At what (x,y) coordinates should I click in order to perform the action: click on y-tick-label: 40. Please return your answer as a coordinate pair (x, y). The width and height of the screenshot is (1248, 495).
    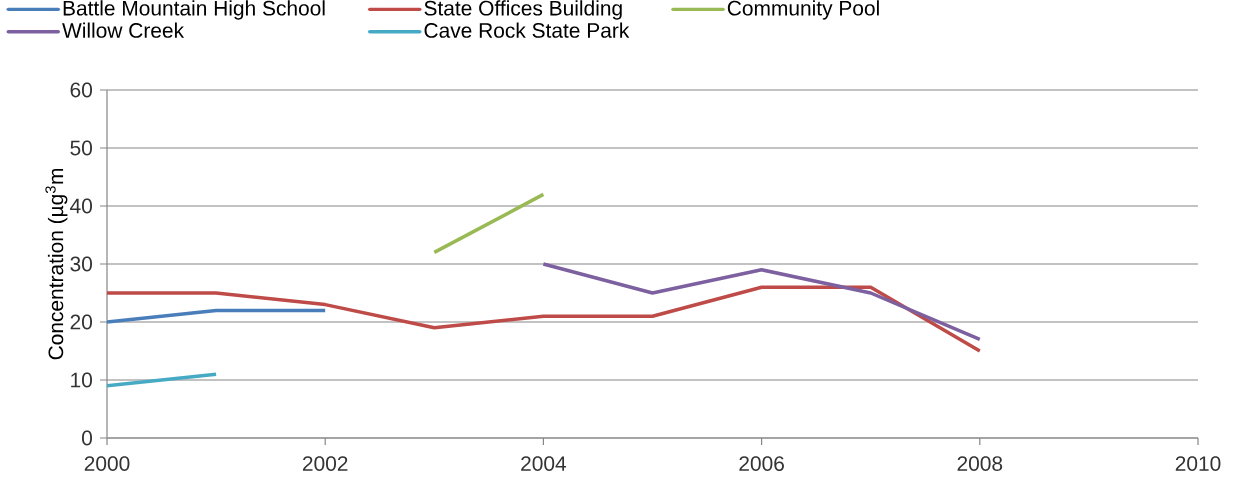
    Looking at the image, I should click on (81, 206).